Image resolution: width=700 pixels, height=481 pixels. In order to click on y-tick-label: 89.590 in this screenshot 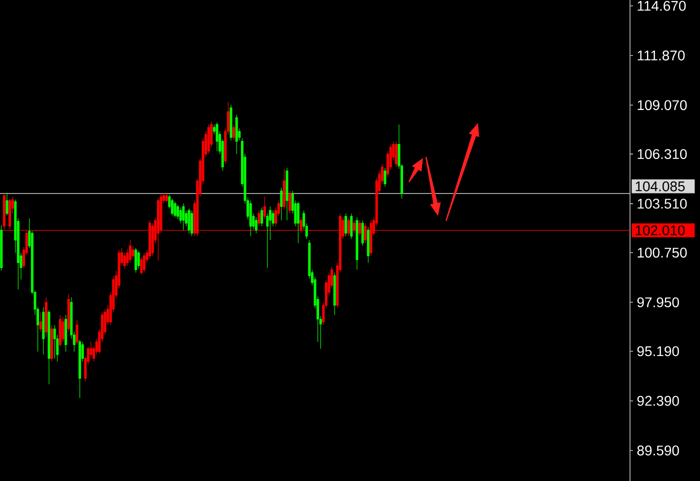, I will do `click(658, 451)`.